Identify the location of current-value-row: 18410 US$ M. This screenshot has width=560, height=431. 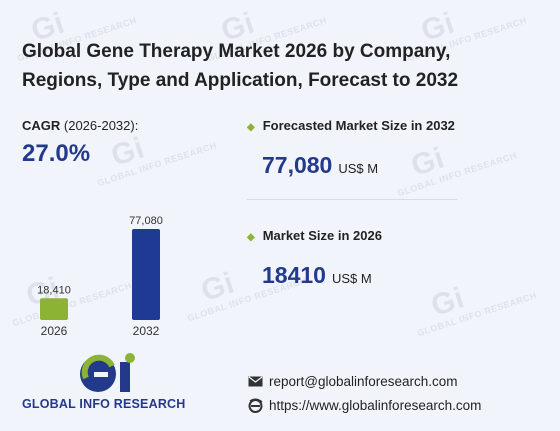
(317, 275).